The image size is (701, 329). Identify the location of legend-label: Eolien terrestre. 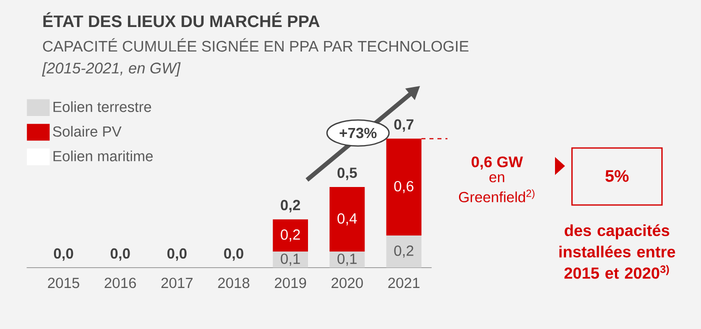
(103, 106).